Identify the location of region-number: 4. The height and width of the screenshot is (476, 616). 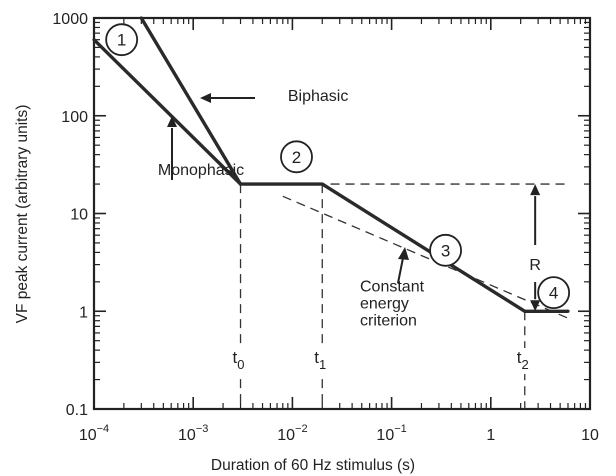
(553, 293).